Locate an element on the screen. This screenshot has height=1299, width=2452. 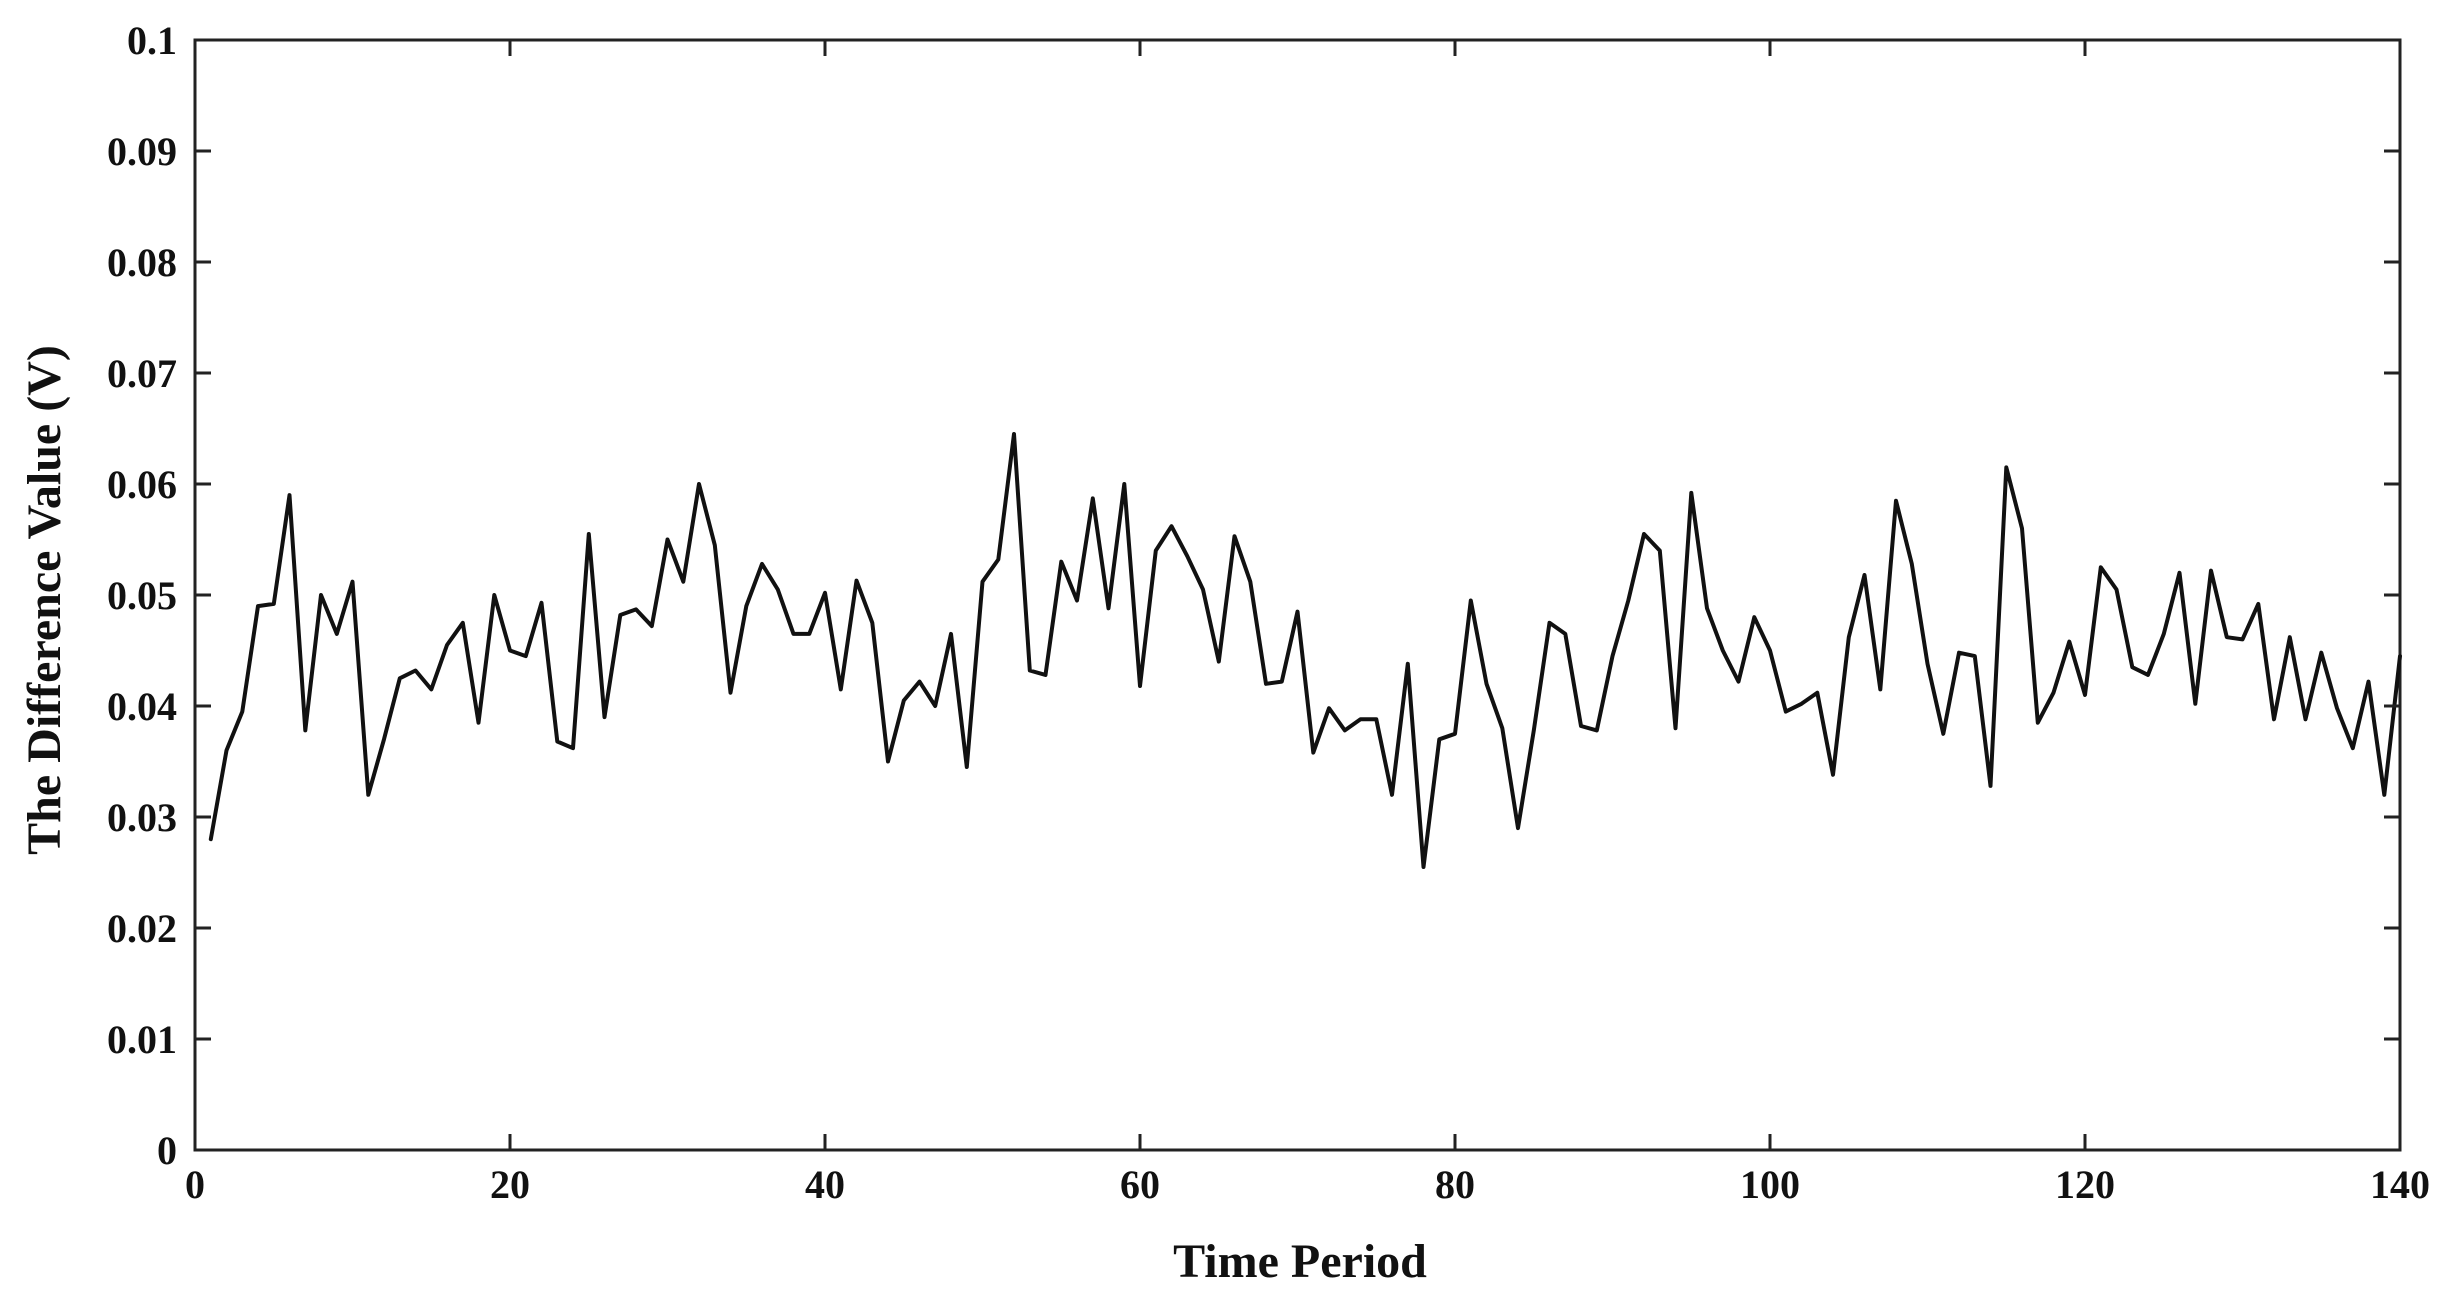
x-tick-label: 100 is located at coordinates (1770, 1184).